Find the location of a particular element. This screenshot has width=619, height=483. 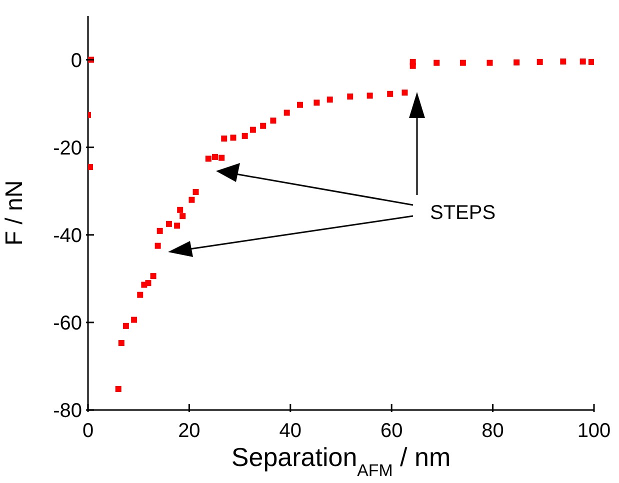

y-tick-label: -40 is located at coordinates (67, 235).